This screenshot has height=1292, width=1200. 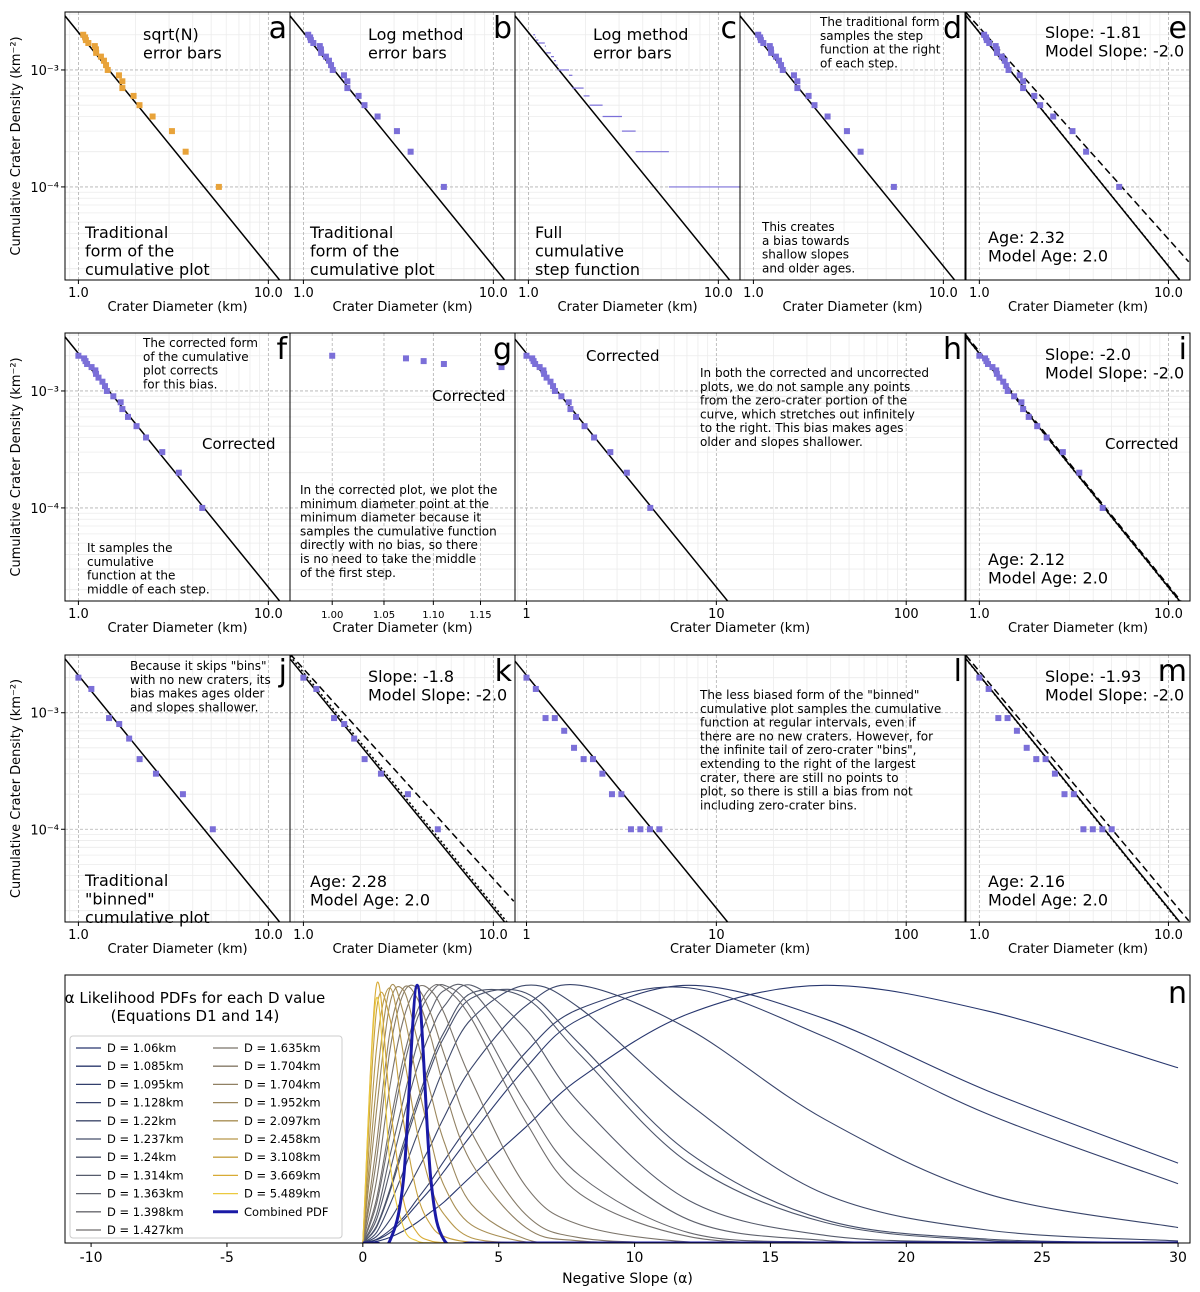 I want to click on annotation: samples the cumulative function, so click(x=398, y=531).